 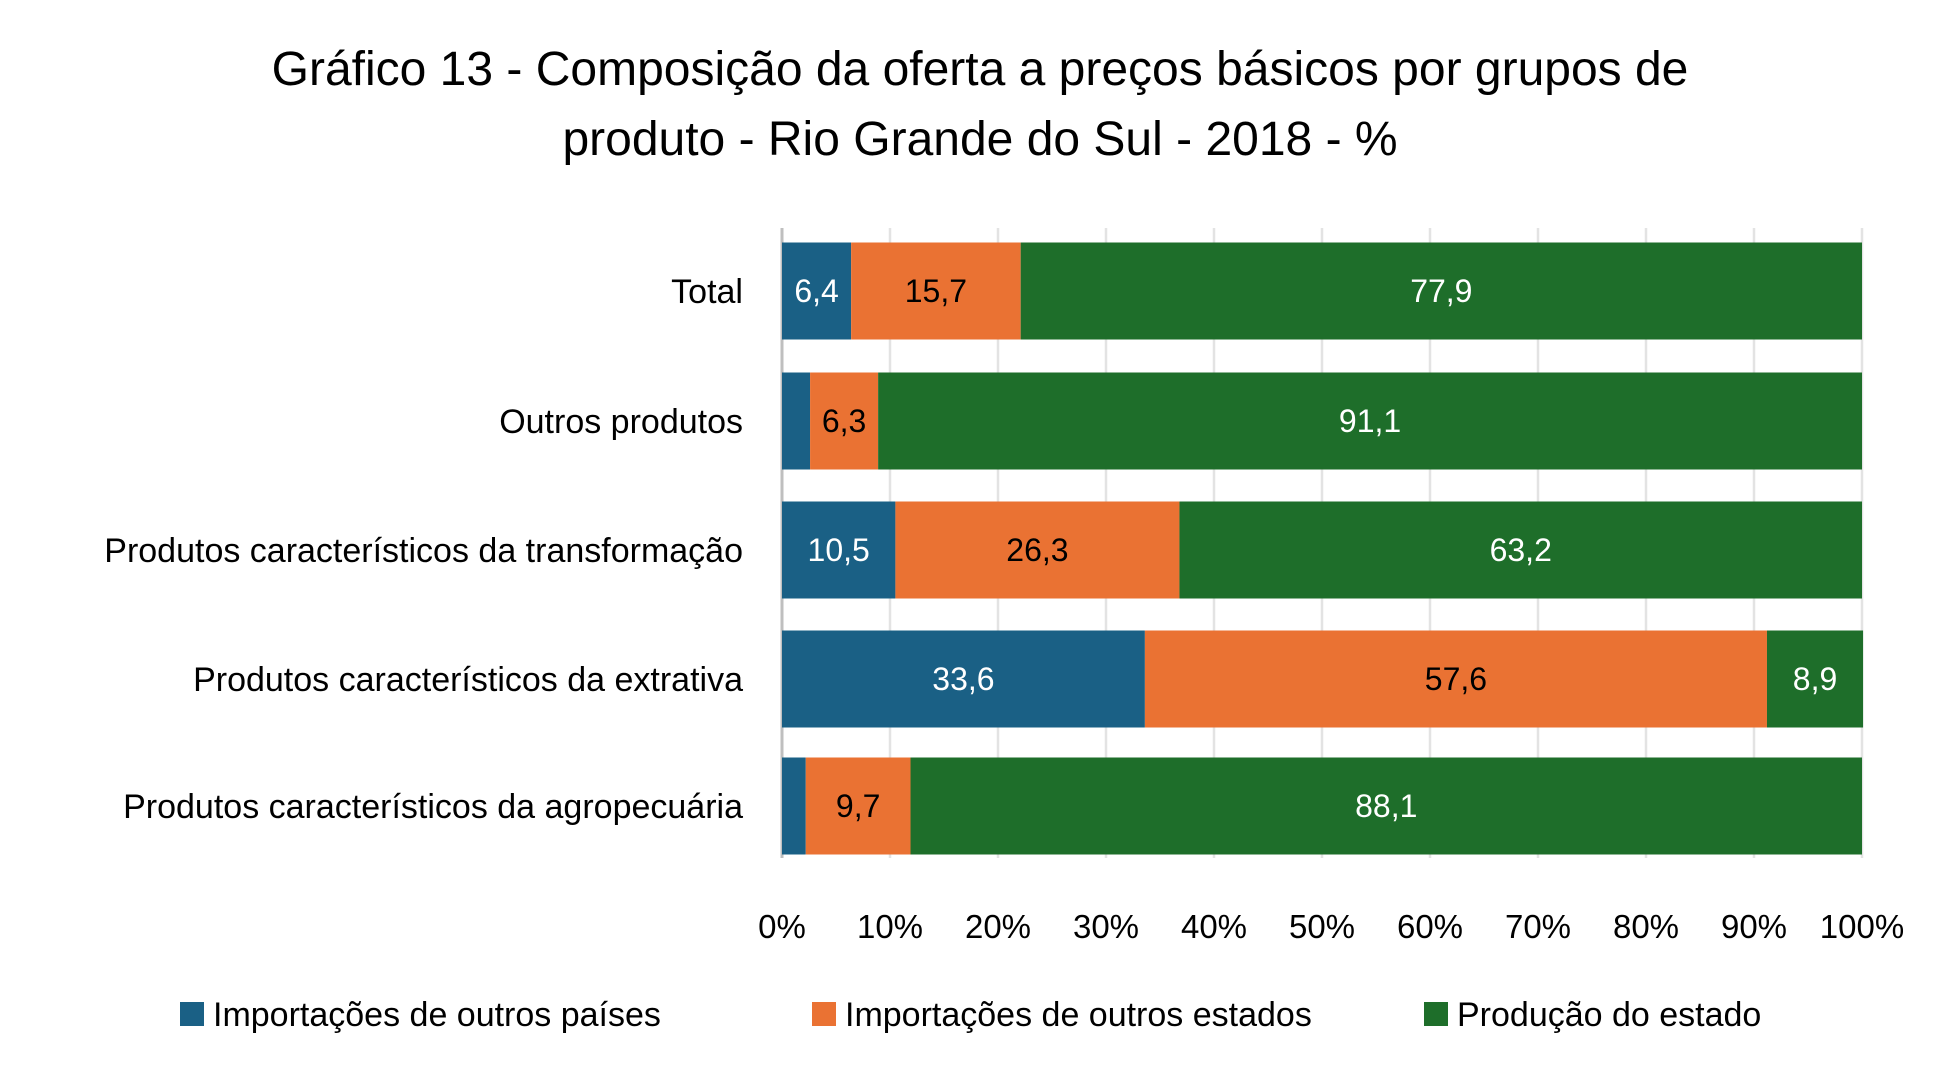 I want to click on chart-title-line-2: produto - Rio Grande do Sul - 2018 - %, so click(x=979, y=139).